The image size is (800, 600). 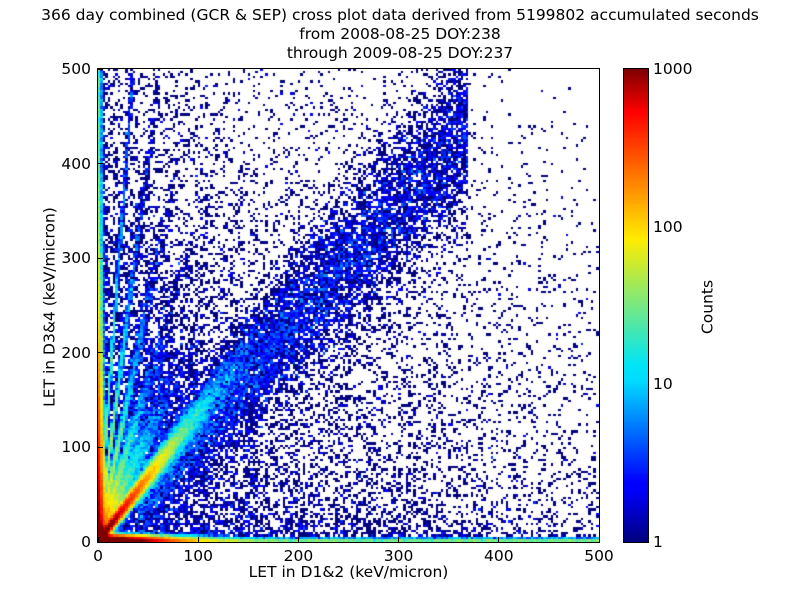 I want to click on colorbar-label: Counts, so click(x=707, y=307).